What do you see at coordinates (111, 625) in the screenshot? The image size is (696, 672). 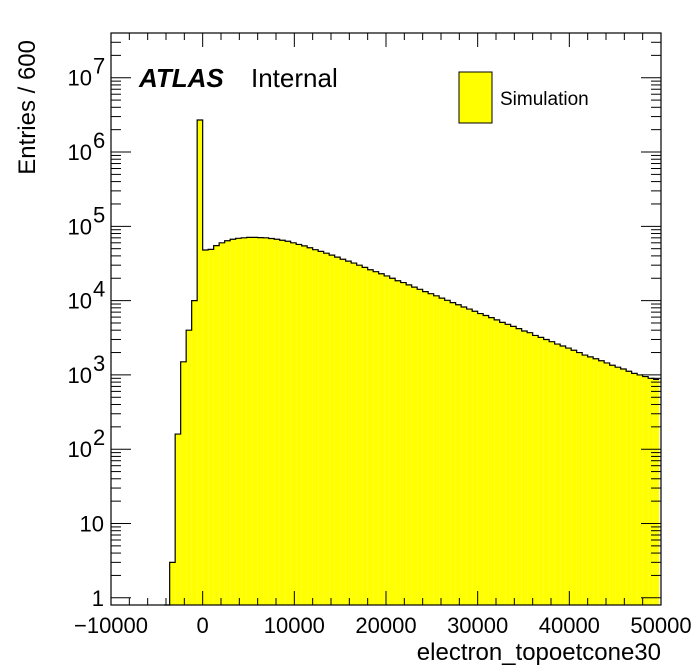 I see `x-tick-label: −10000` at bounding box center [111, 625].